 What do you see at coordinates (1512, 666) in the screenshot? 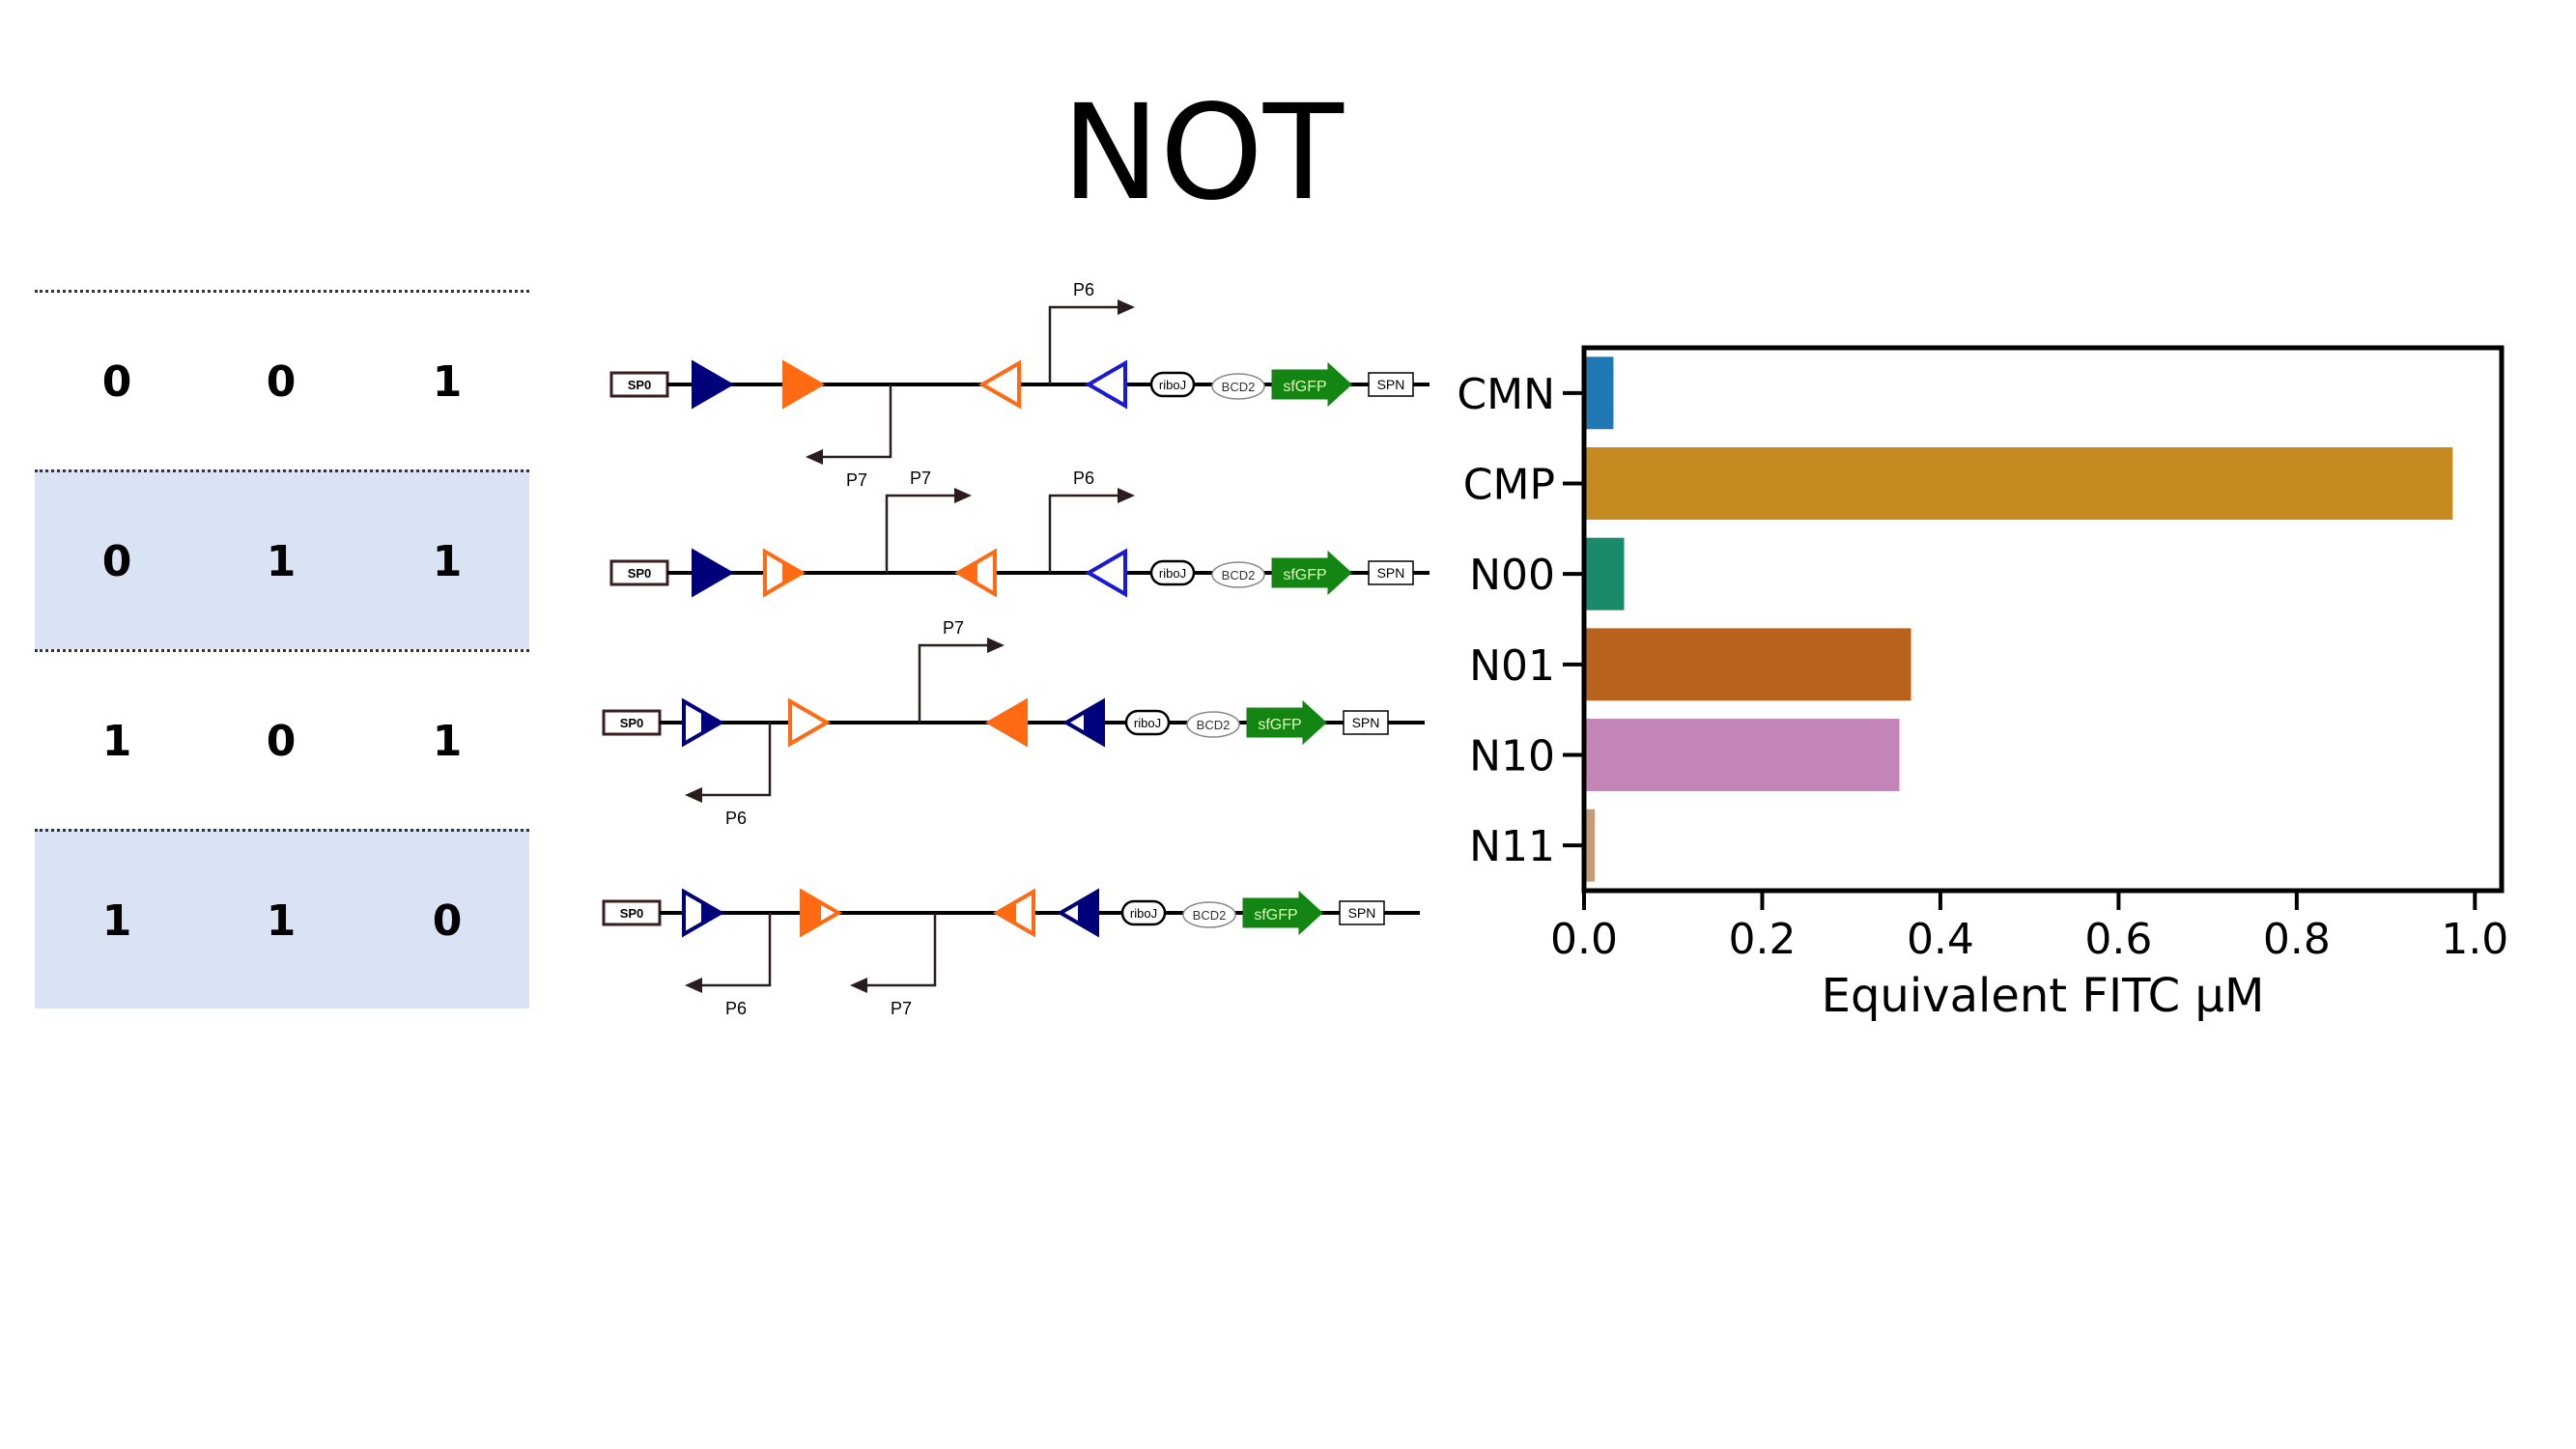
I see `y-tick-label: N01` at bounding box center [1512, 666].